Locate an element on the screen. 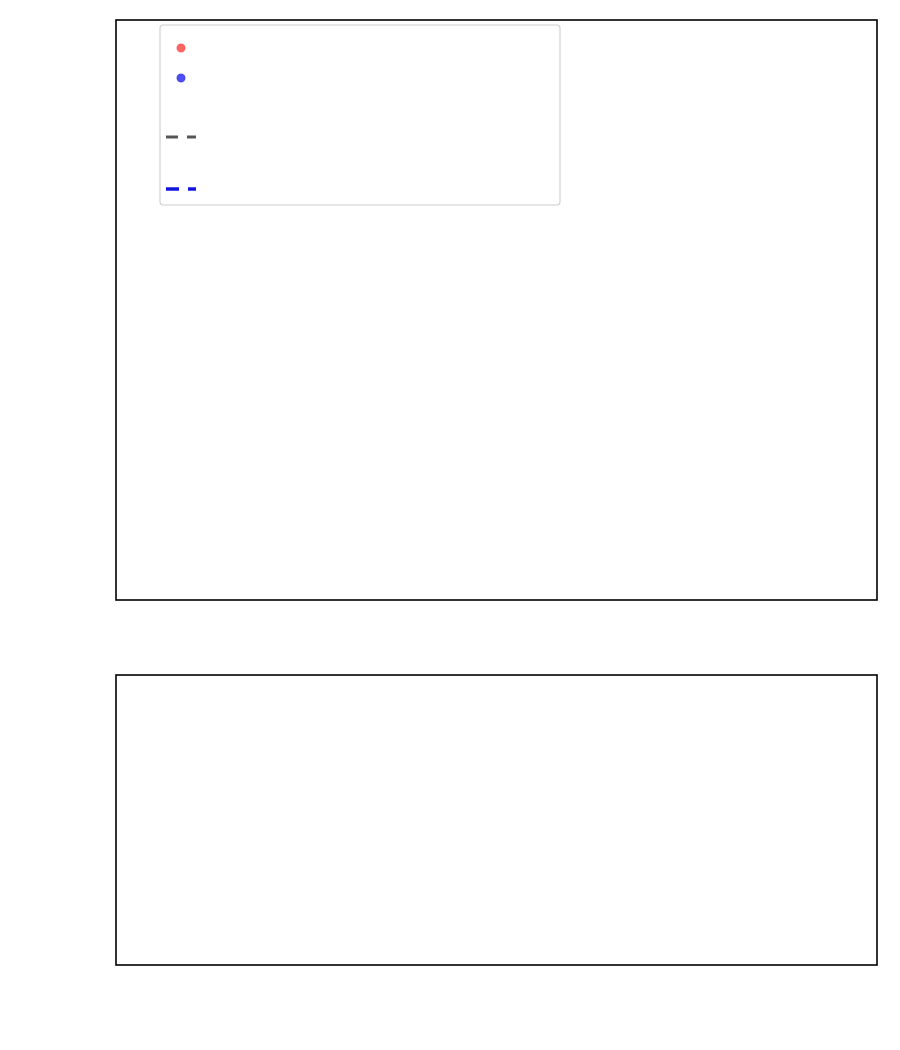 This screenshot has height=1050, width=900. legend-marker-corrected is located at coordinates (181, 78).